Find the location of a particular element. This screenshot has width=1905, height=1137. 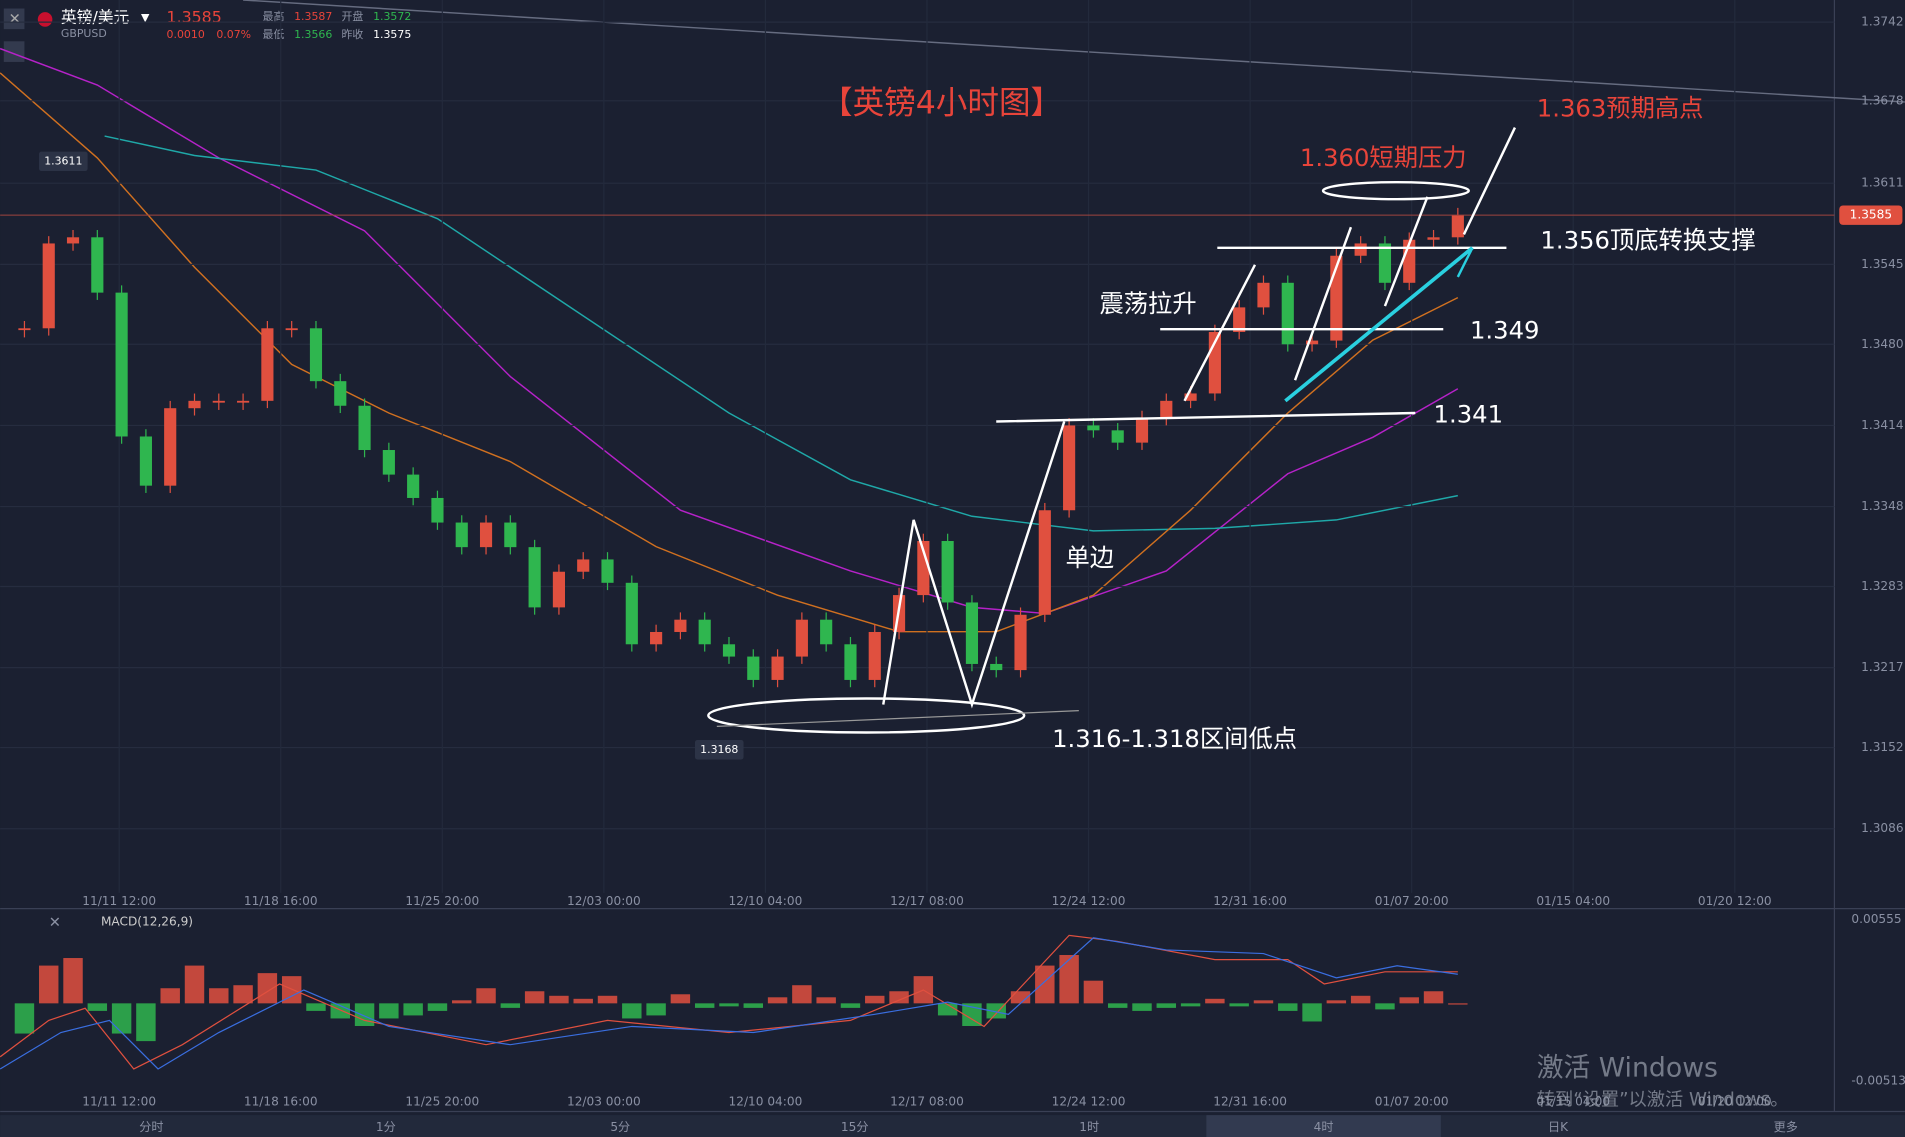

x-tick-label: 11/18 16:00 is located at coordinates (281, 1101).